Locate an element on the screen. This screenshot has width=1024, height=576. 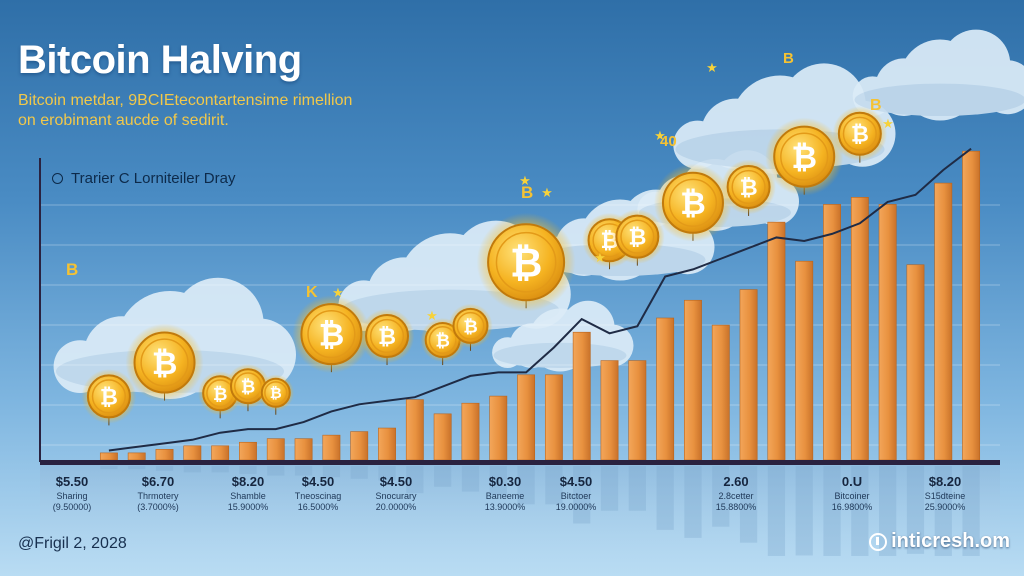
legend: Trarier C Lorniteiler Dray is located at coordinates (143, 178).